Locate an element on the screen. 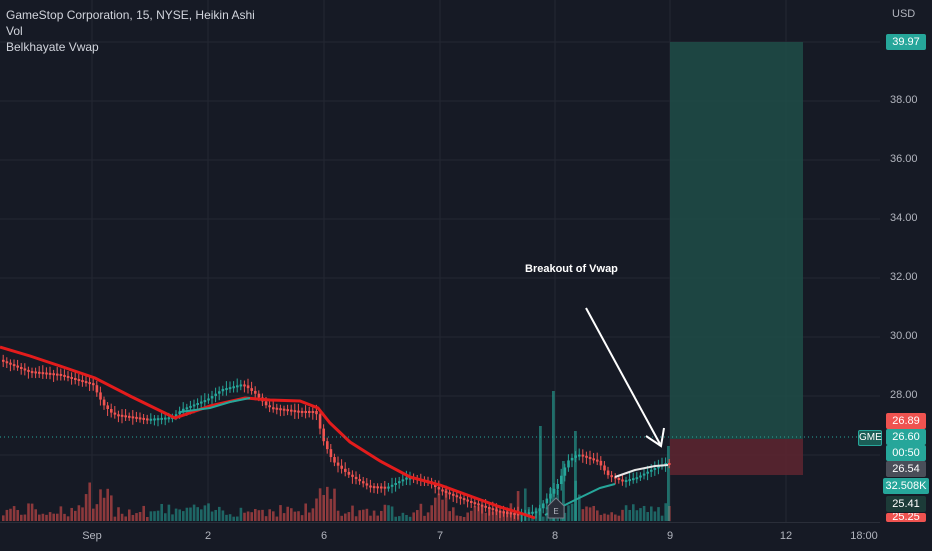 Image resolution: width=932 pixels, height=551 pixels. stop-loss-zone is located at coordinates (736, 457).